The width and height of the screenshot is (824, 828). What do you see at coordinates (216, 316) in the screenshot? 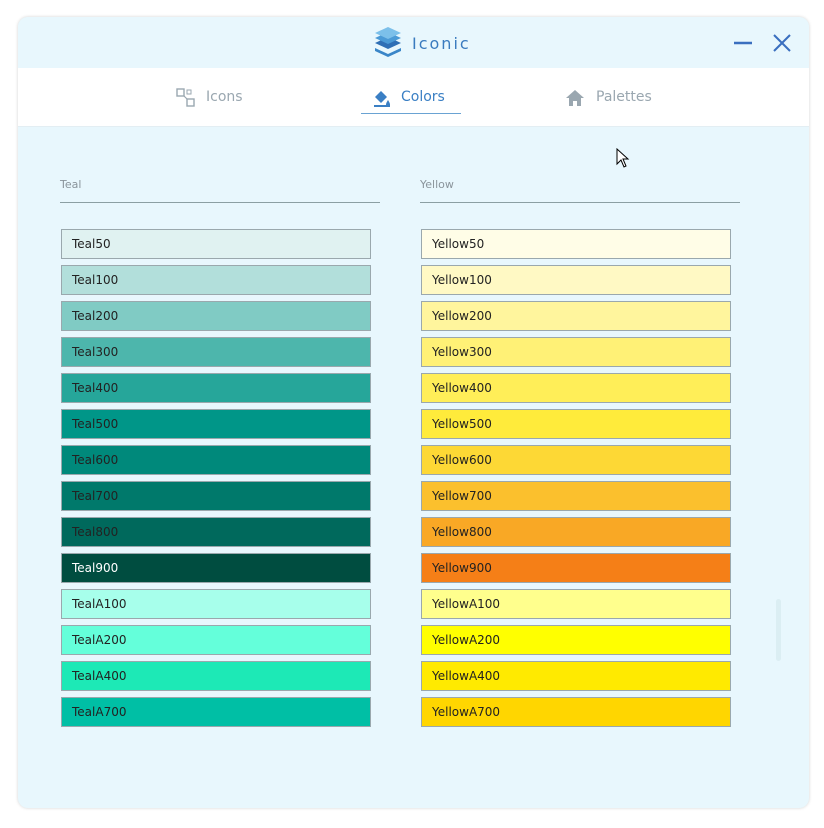
I see `color-swatch-teal200: Teal200` at bounding box center [216, 316].